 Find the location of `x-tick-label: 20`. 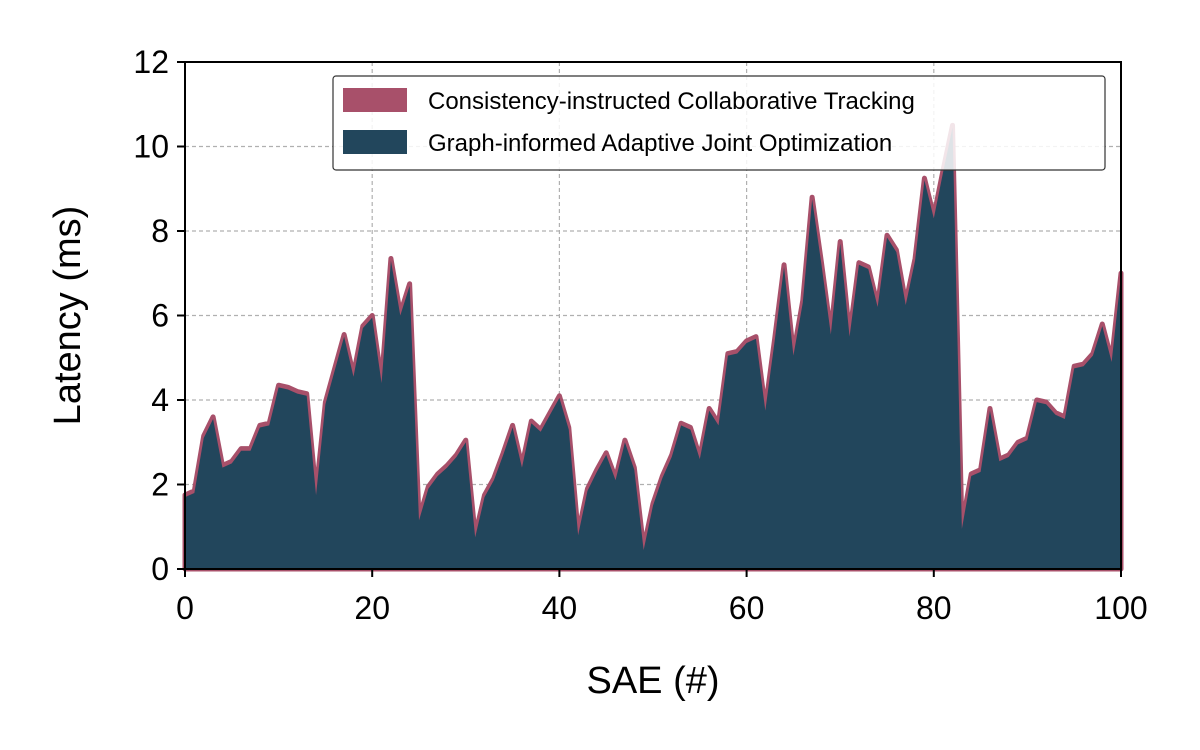

x-tick-label: 20 is located at coordinates (372, 608).